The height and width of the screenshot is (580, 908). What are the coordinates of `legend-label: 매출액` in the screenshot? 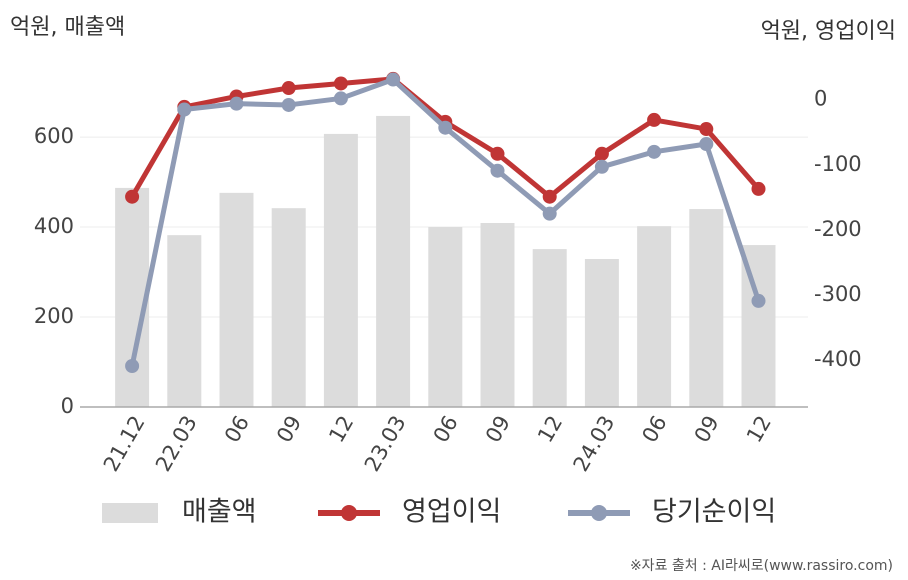 It's located at (219, 512).